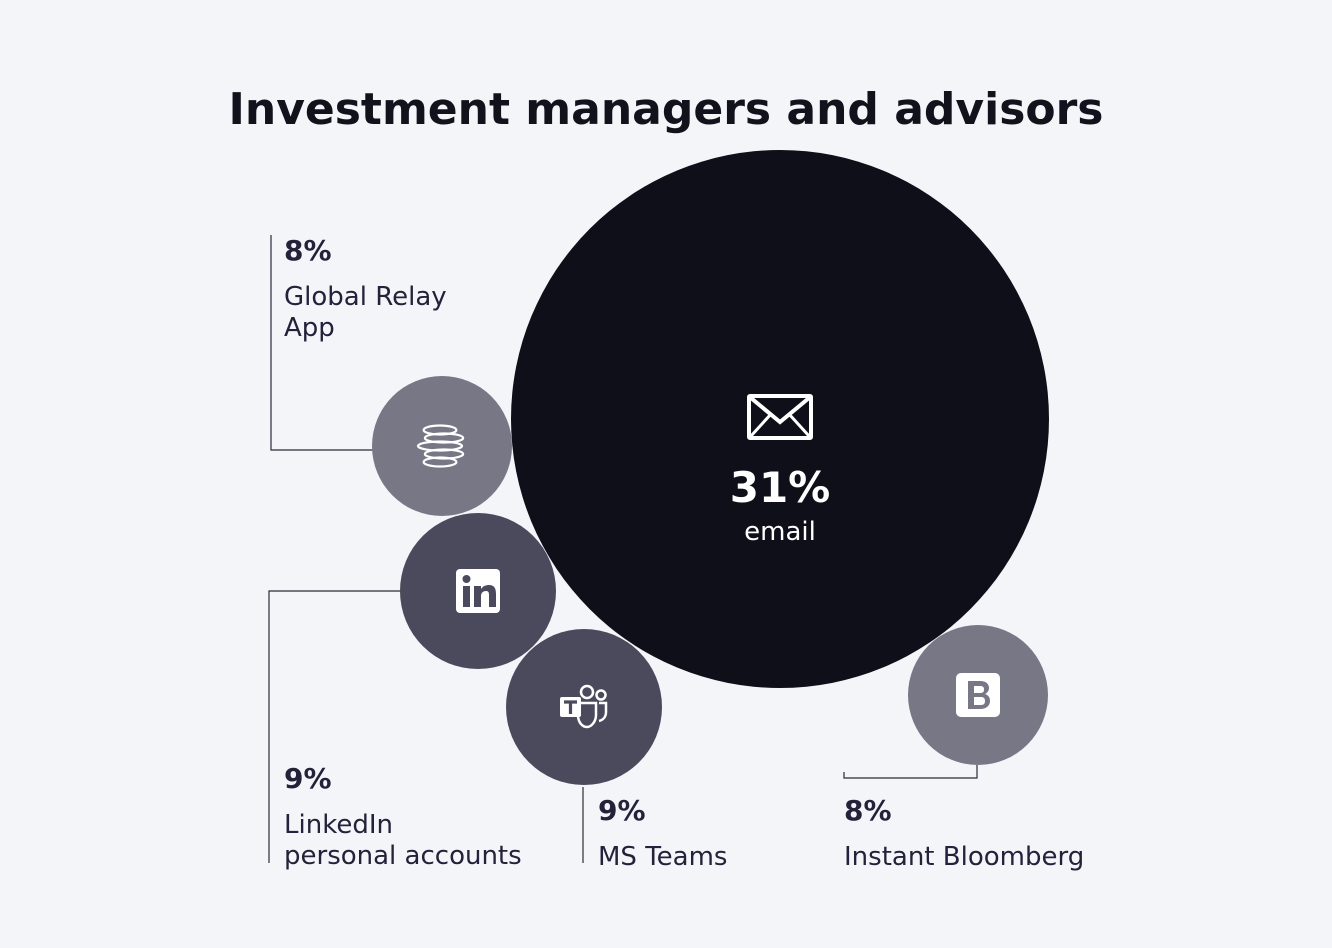 The height and width of the screenshot is (948, 1332). I want to click on global-relay-logo-icon, so click(440, 446).